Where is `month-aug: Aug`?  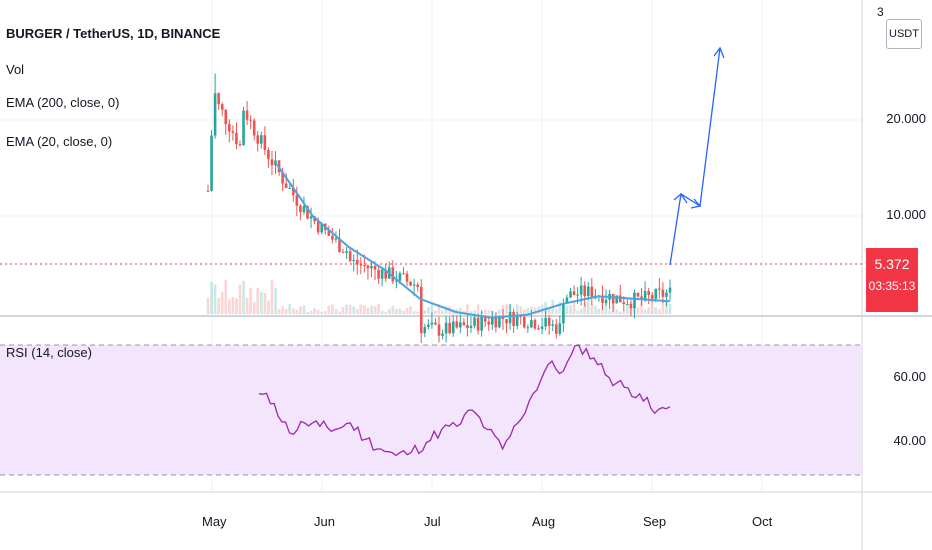 month-aug: Aug is located at coordinates (544, 521).